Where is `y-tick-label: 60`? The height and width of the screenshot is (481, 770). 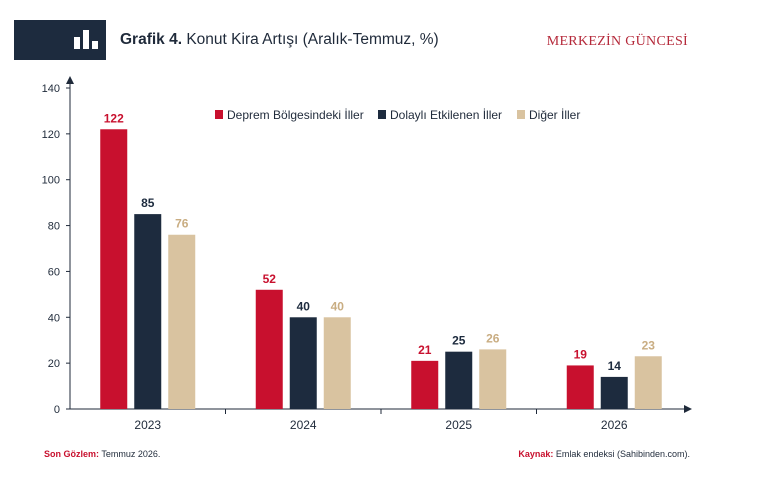 y-tick-label: 60 is located at coordinates (54, 272).